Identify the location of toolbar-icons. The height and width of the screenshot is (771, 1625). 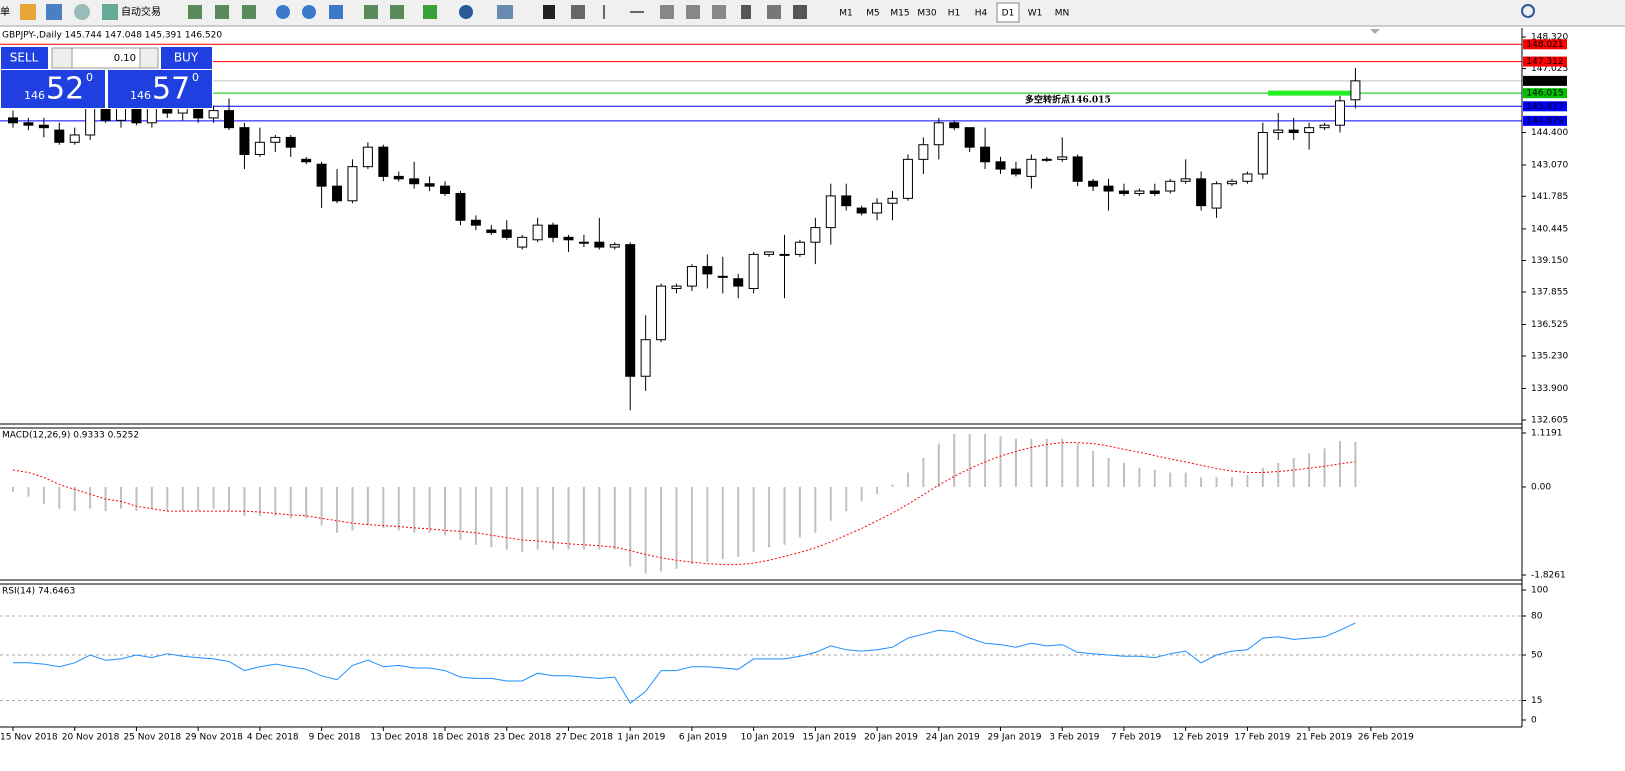
(861, 11).